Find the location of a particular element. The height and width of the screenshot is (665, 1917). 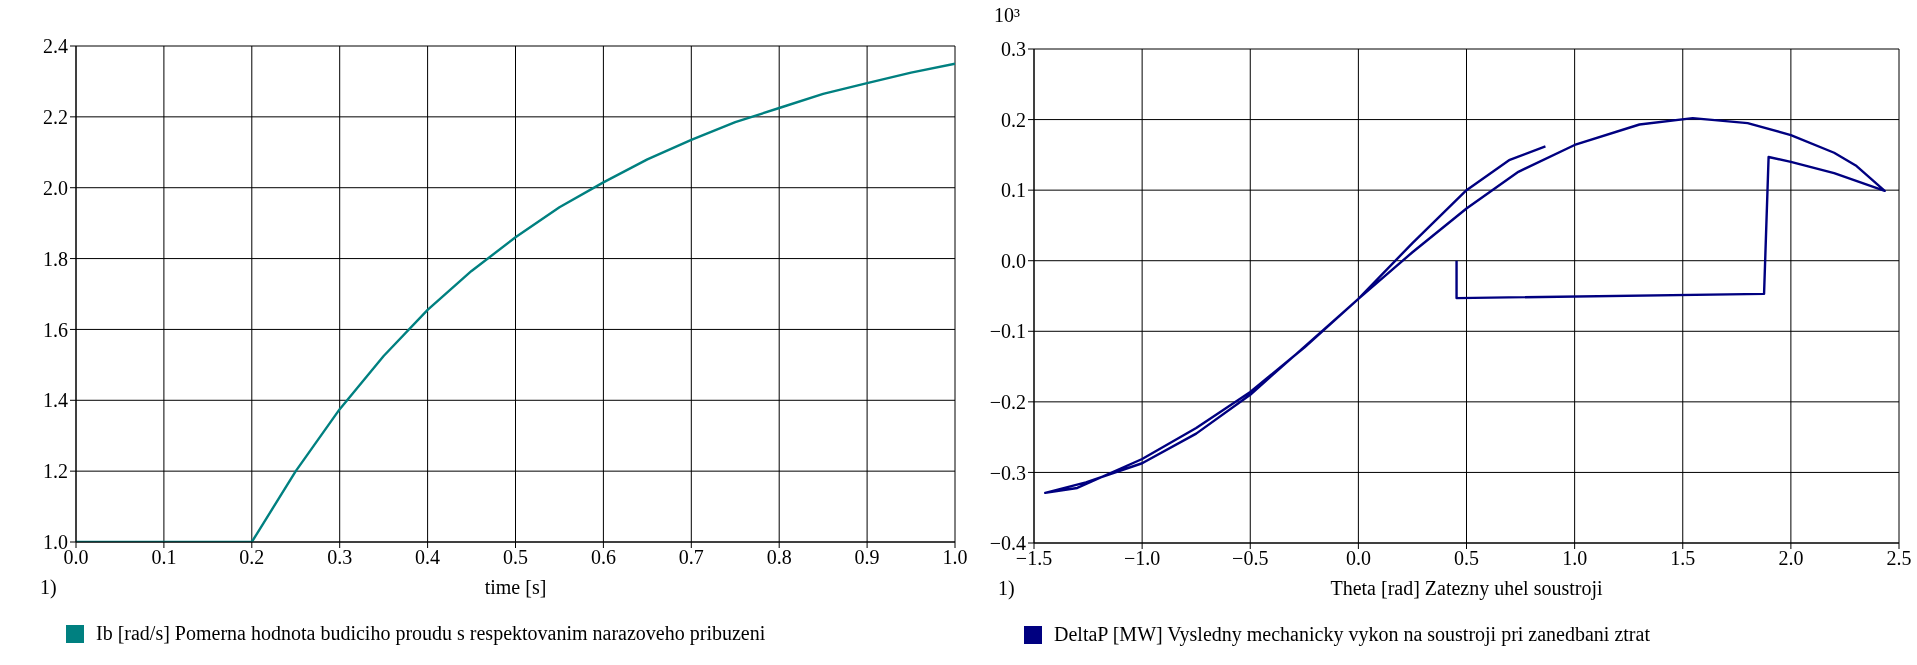

y-tick-label: 2.0 is located at coordinates (55, 187).